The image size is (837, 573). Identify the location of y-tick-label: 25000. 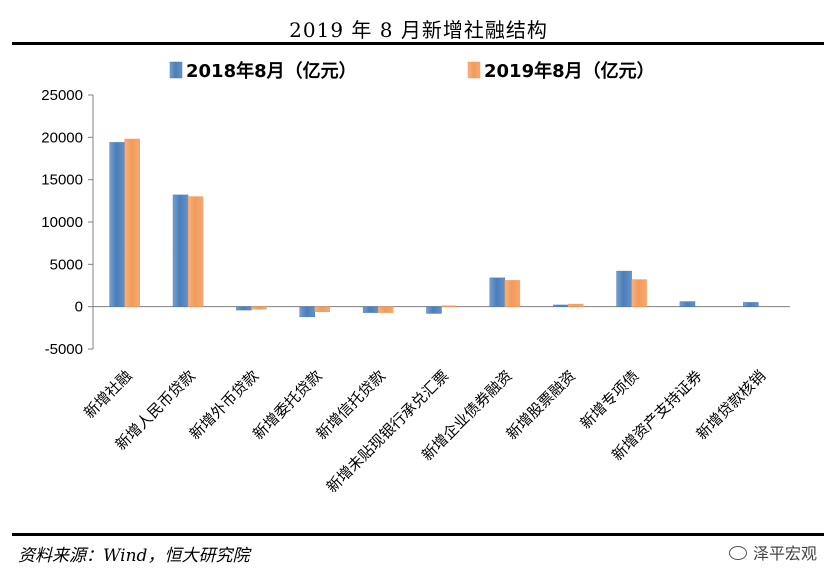
(62, 95).